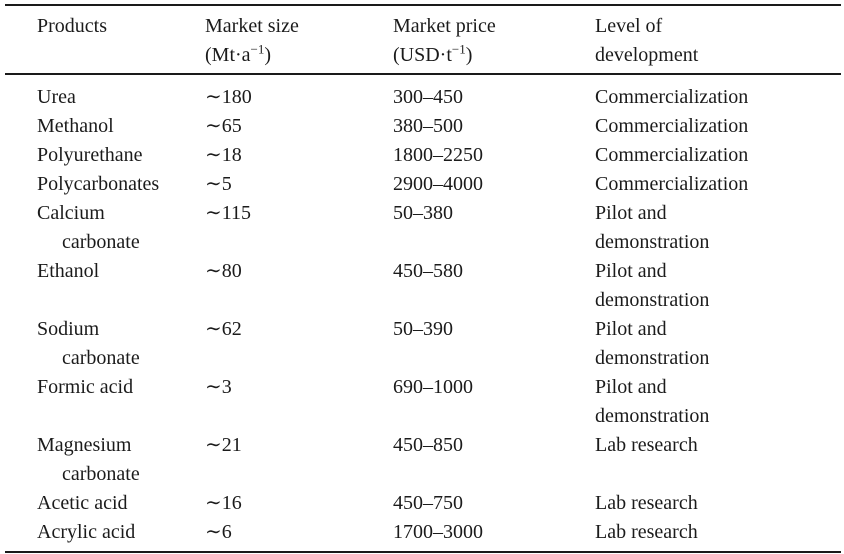  Describe the element at coordinates (438, 184) in the screenshot. I see `market-price-cell: 2900–4000` at that location.